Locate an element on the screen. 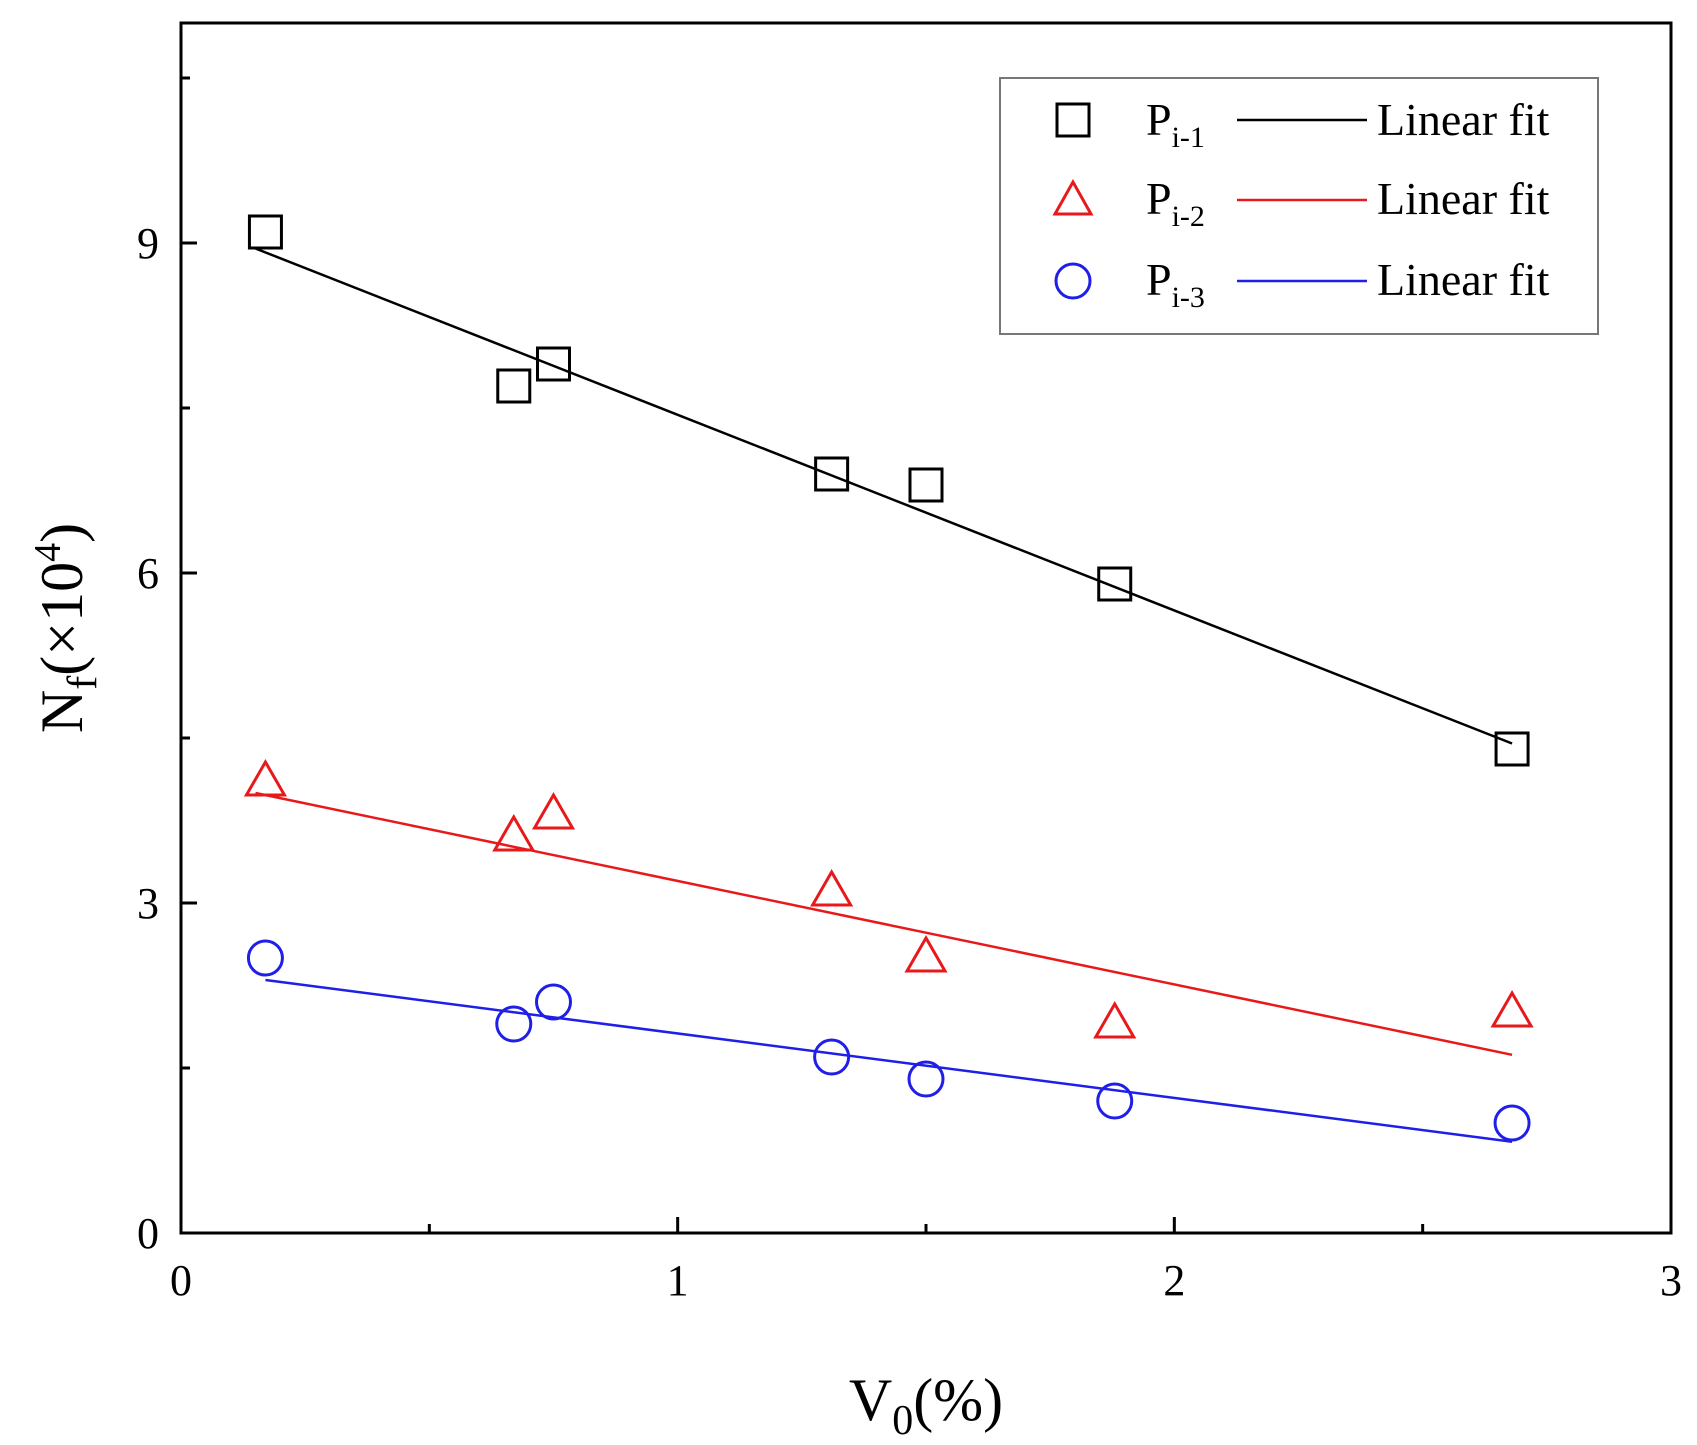  x-tick-label: 3 is located at coordinates (1671, 1280).